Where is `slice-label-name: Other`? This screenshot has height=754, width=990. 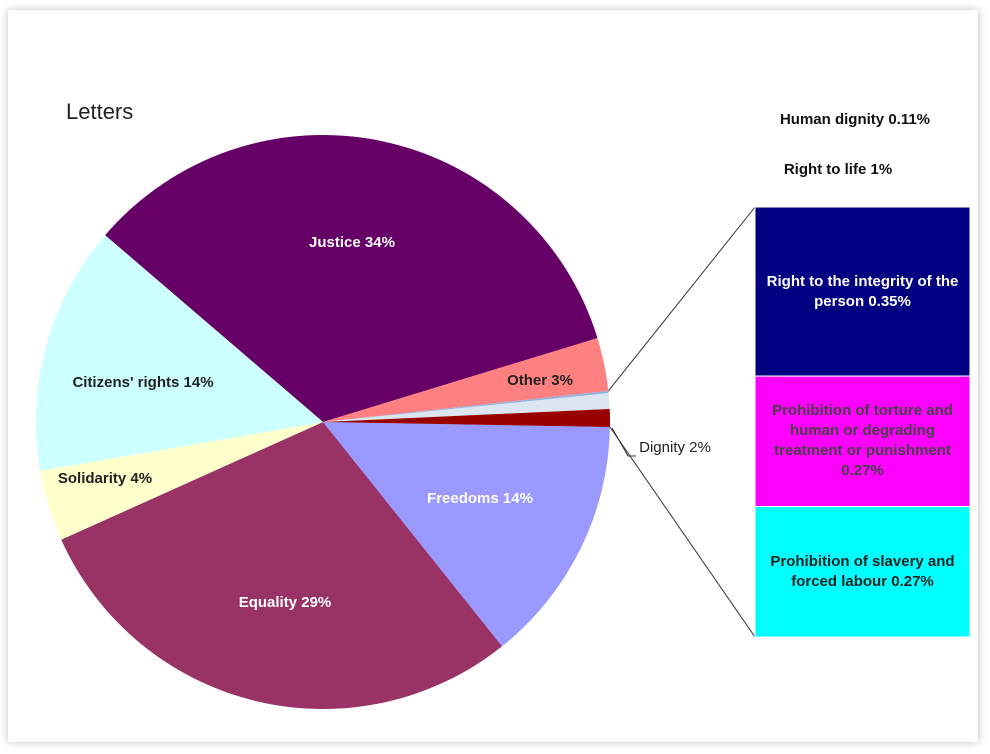
slice-label-name: Other is located at coordinates (527, 380).